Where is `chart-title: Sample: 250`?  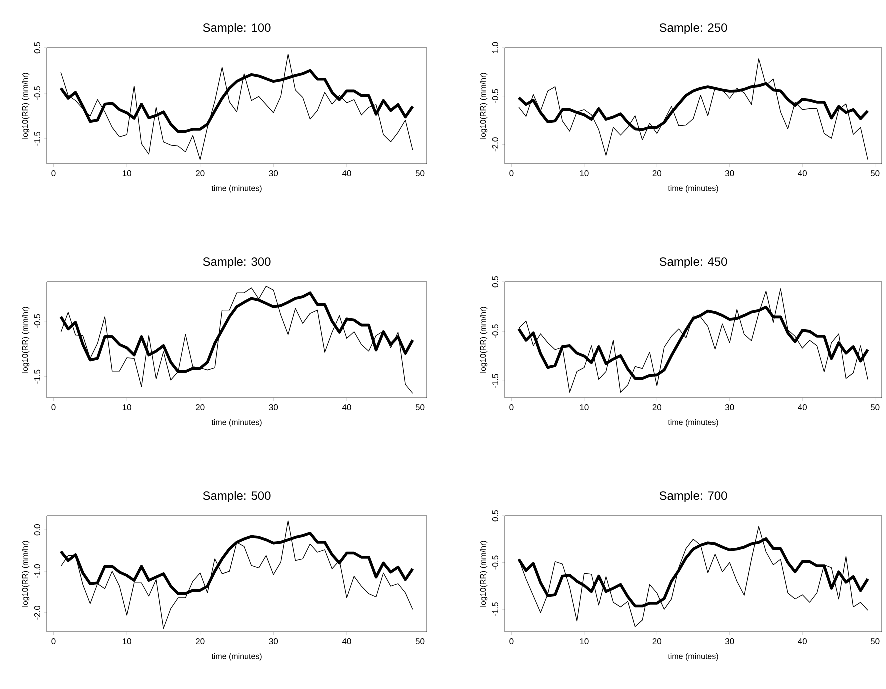 chart-title: Sample: 250 is located at coordinates (694, 28).